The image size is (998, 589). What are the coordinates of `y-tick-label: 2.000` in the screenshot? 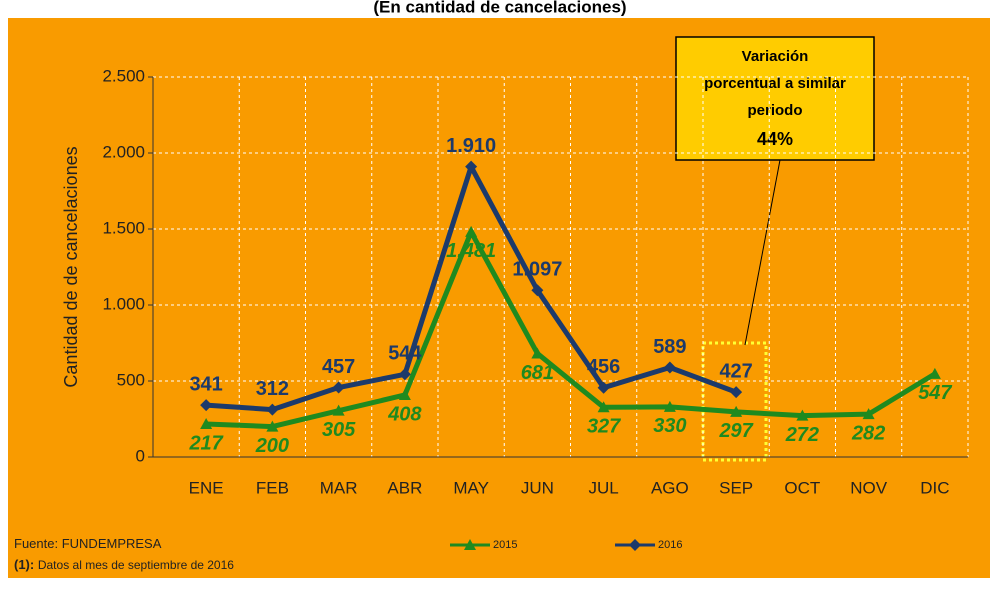 It's located at (123, 151).